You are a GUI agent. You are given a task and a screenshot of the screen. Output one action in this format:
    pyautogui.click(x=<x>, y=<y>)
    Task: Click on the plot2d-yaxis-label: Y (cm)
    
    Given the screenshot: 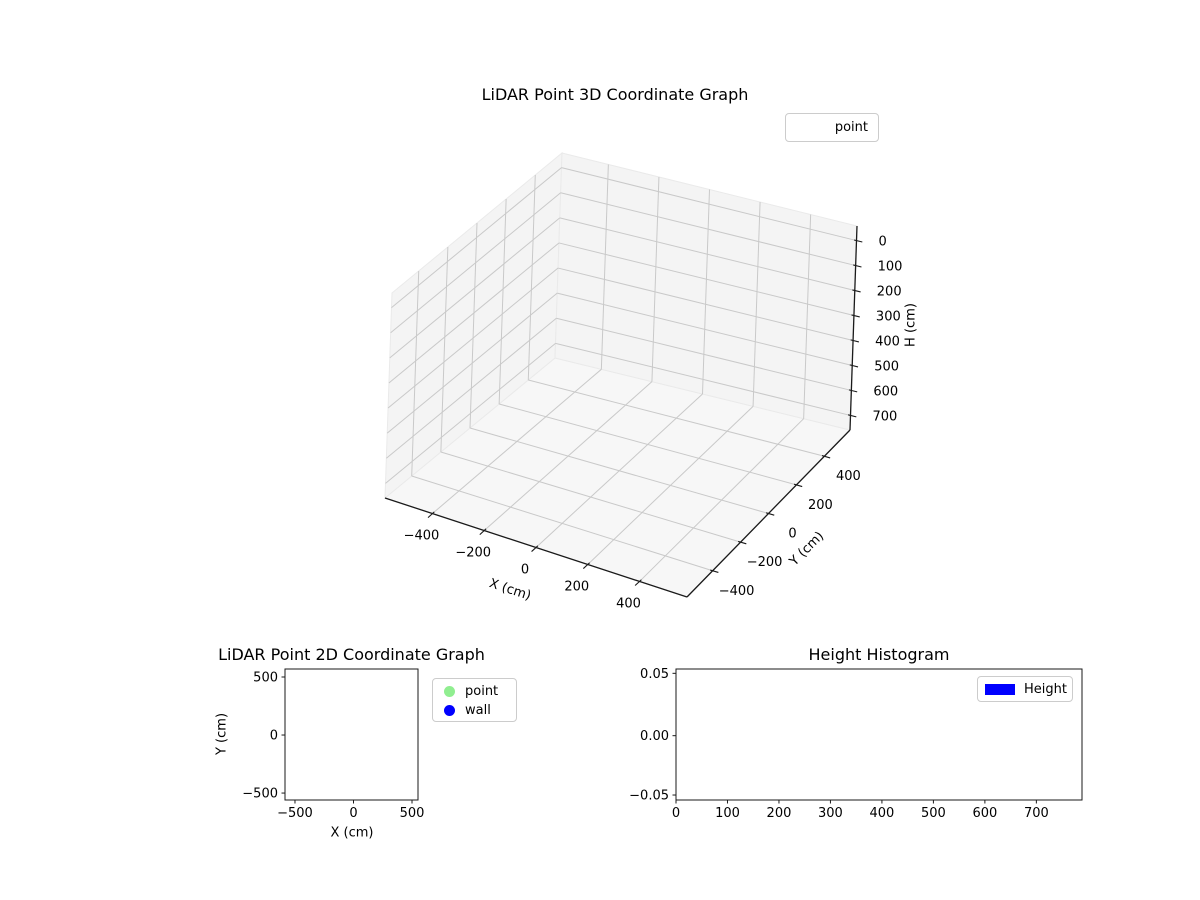 What is the action you would take?
    pyautogui.click(x=222, y=734)
    